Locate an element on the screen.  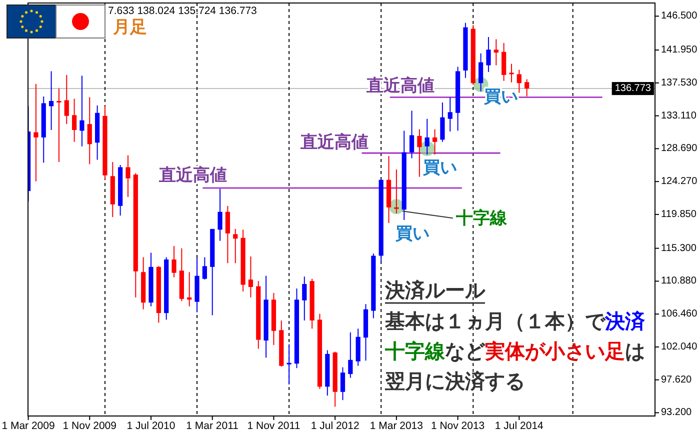
y-tick-label: 146.500 is located at coordinates (679, 16).